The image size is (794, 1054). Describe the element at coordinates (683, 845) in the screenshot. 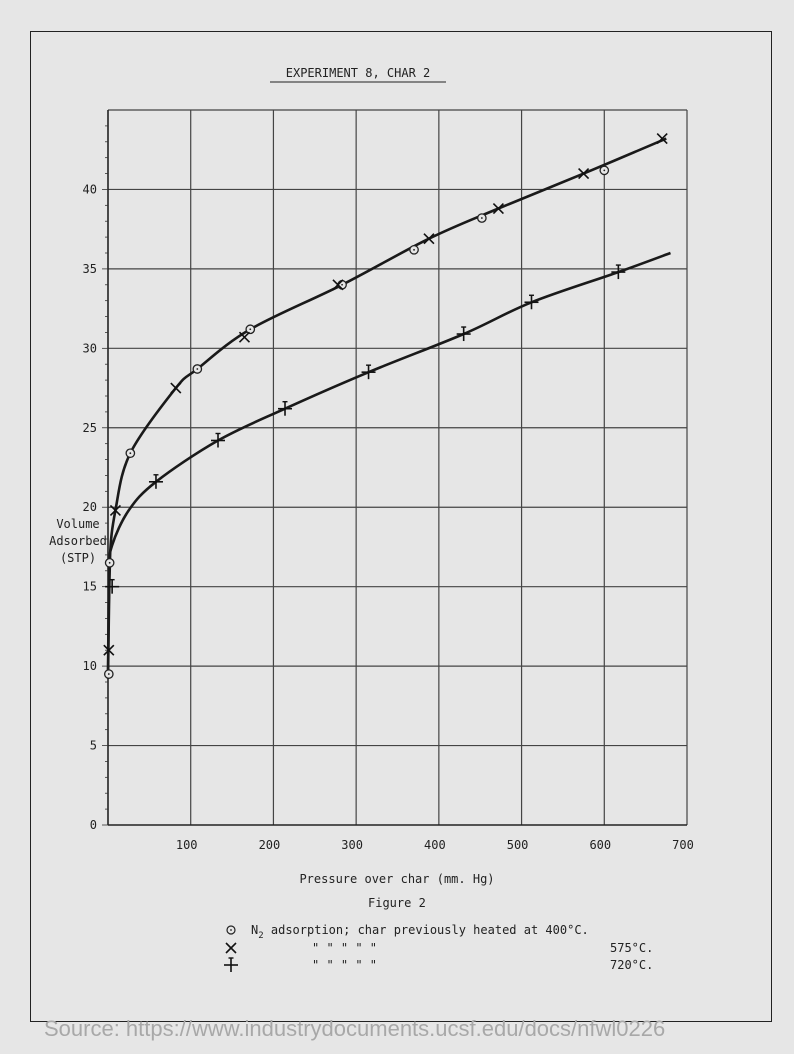

I see `x-tick-label: 700` at that location.